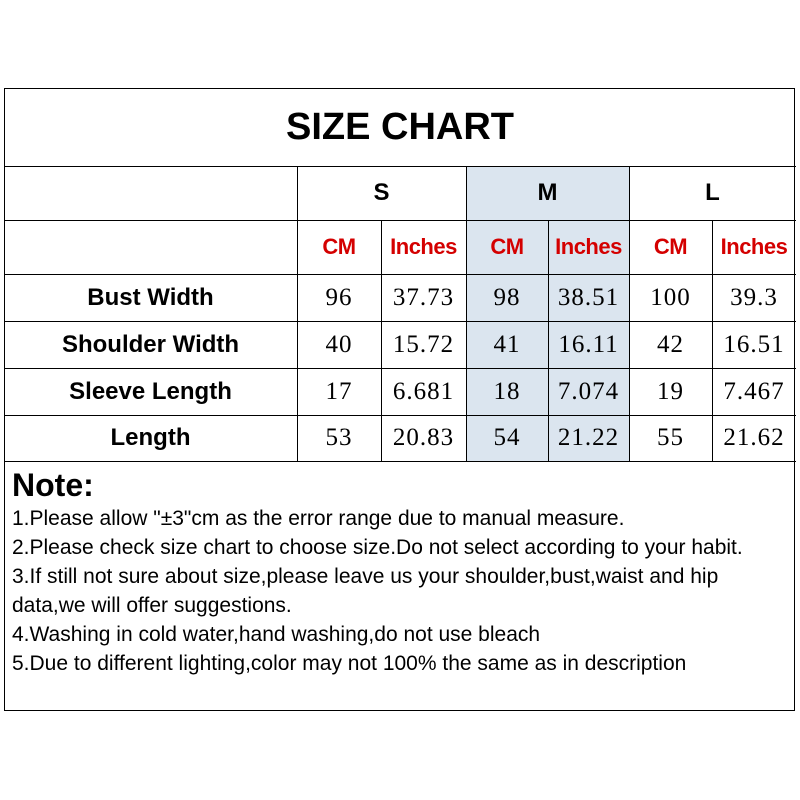 This screenshot has height=800, width=800. Describe the element at coordinates (588, 437) in the screenshot. I see `table-cell: 21.22` at that location.